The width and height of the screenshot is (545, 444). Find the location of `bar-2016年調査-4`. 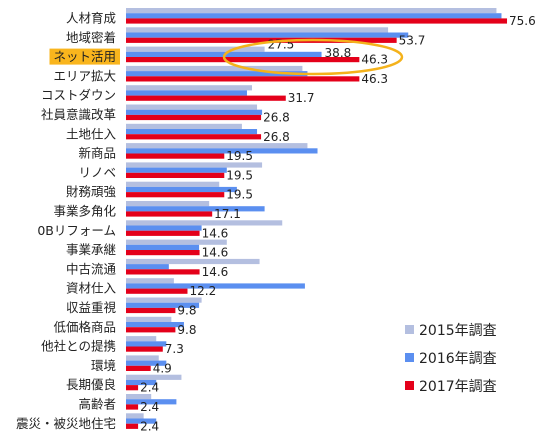

bar-2016年調査-4 is located at coordinates (186, 93).